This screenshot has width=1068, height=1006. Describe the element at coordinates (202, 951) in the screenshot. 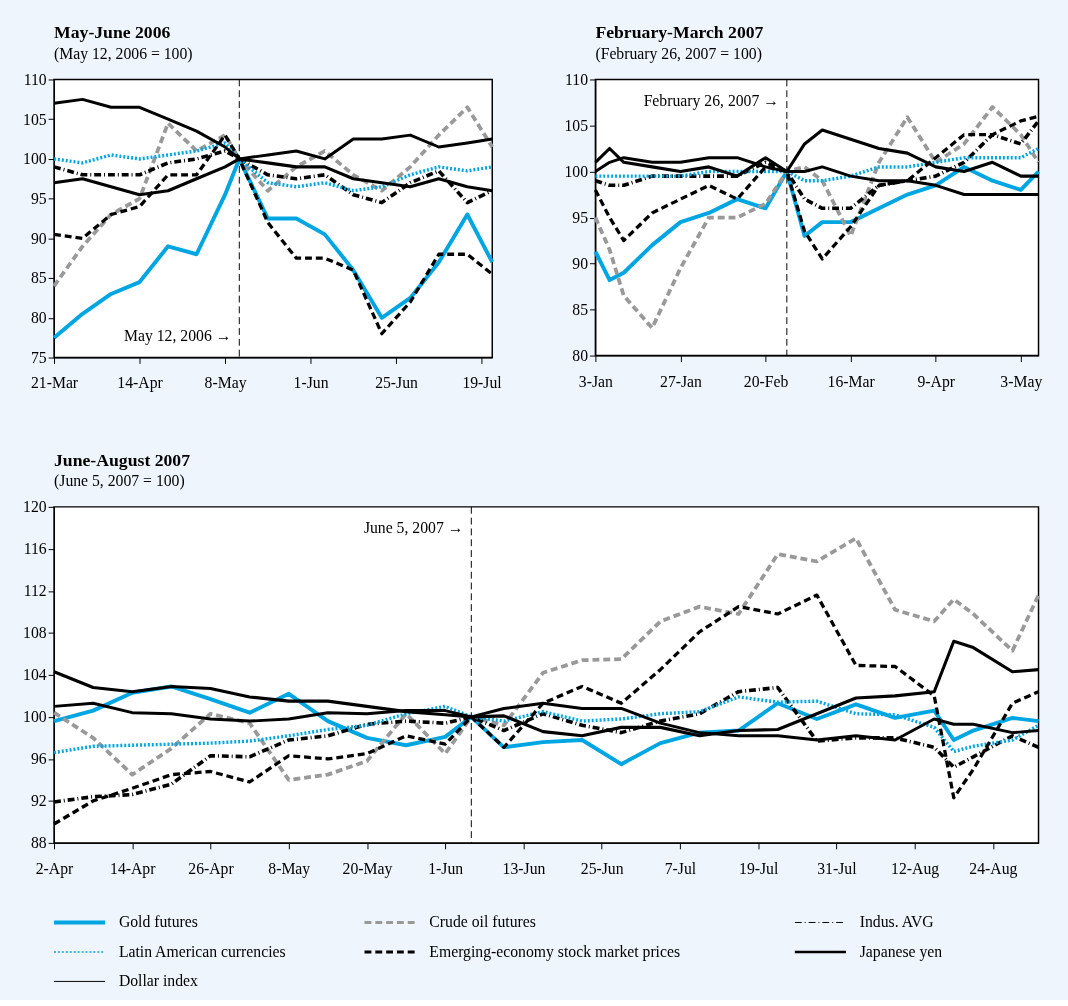

I see `legend-label: Latin American currencies` at that location.